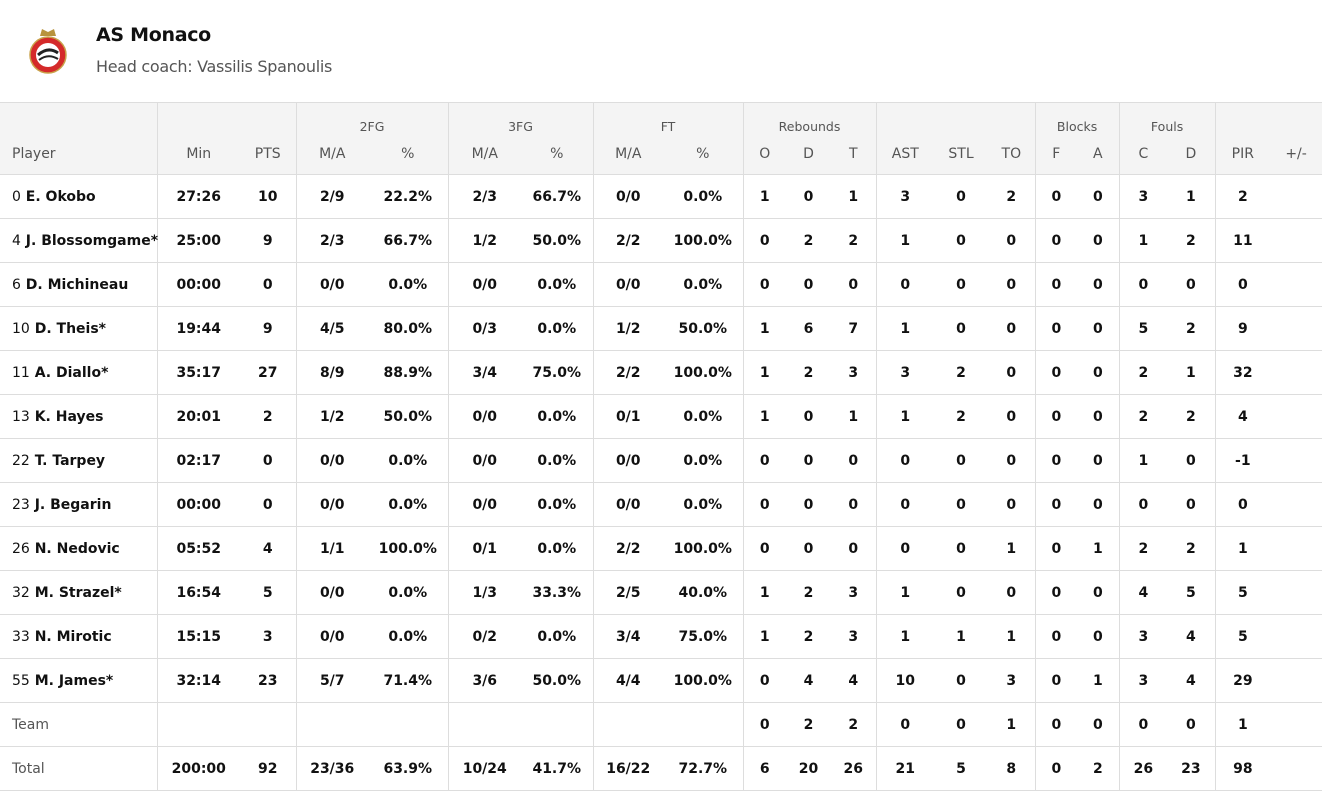  I want to click on stat-3fg-ma: 1/3, so click(484, 592).